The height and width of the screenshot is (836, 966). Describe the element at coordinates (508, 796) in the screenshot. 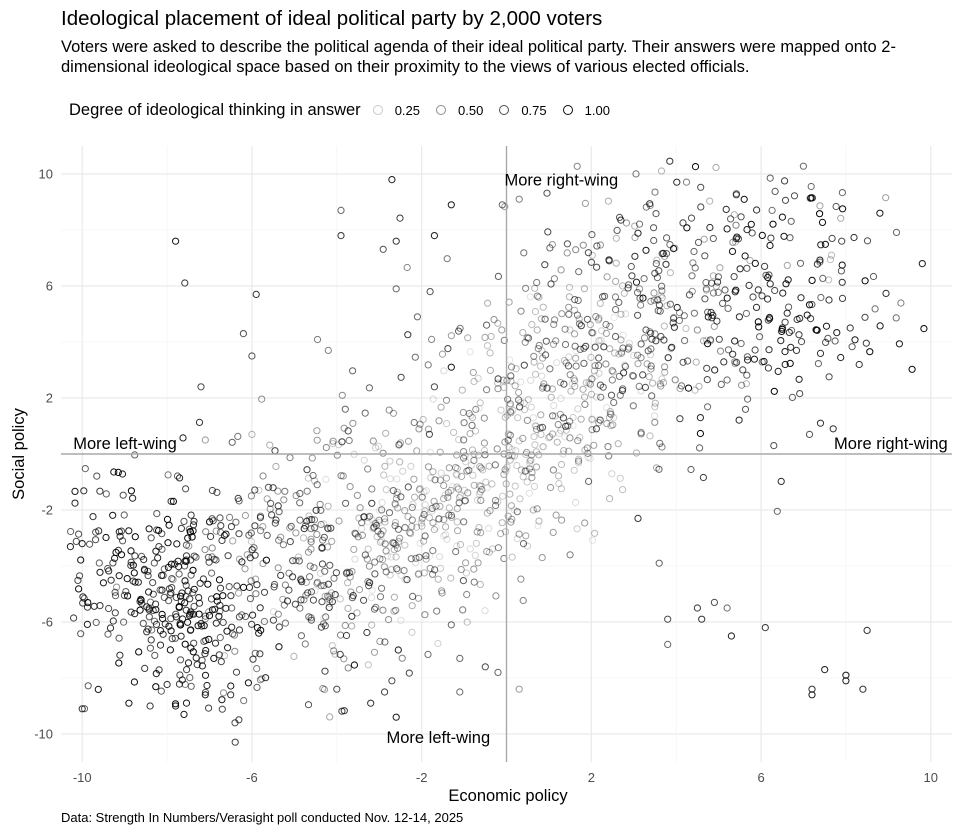

I see `x-axis-label: Economic policy` at that location.